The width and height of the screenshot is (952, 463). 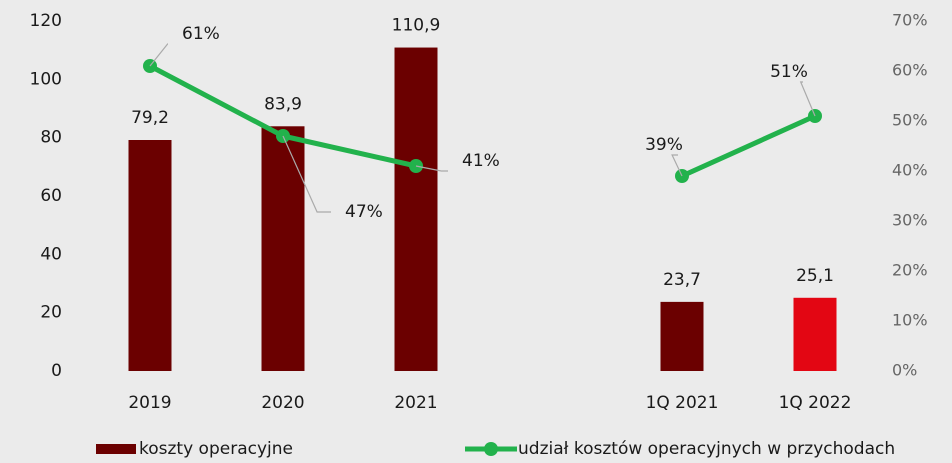 What do you see at coordinates (150, 118) in the screenshot?
I see `data-label: 79,2` at bounding box center [150, 118].